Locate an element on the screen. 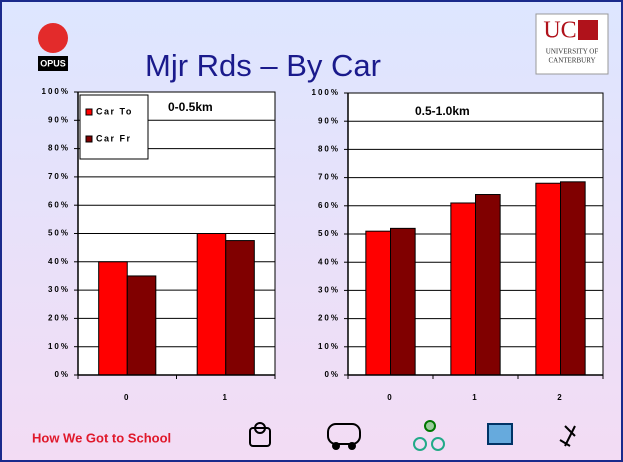  x-tick-label: 2 is located at coordinates (560, 397).